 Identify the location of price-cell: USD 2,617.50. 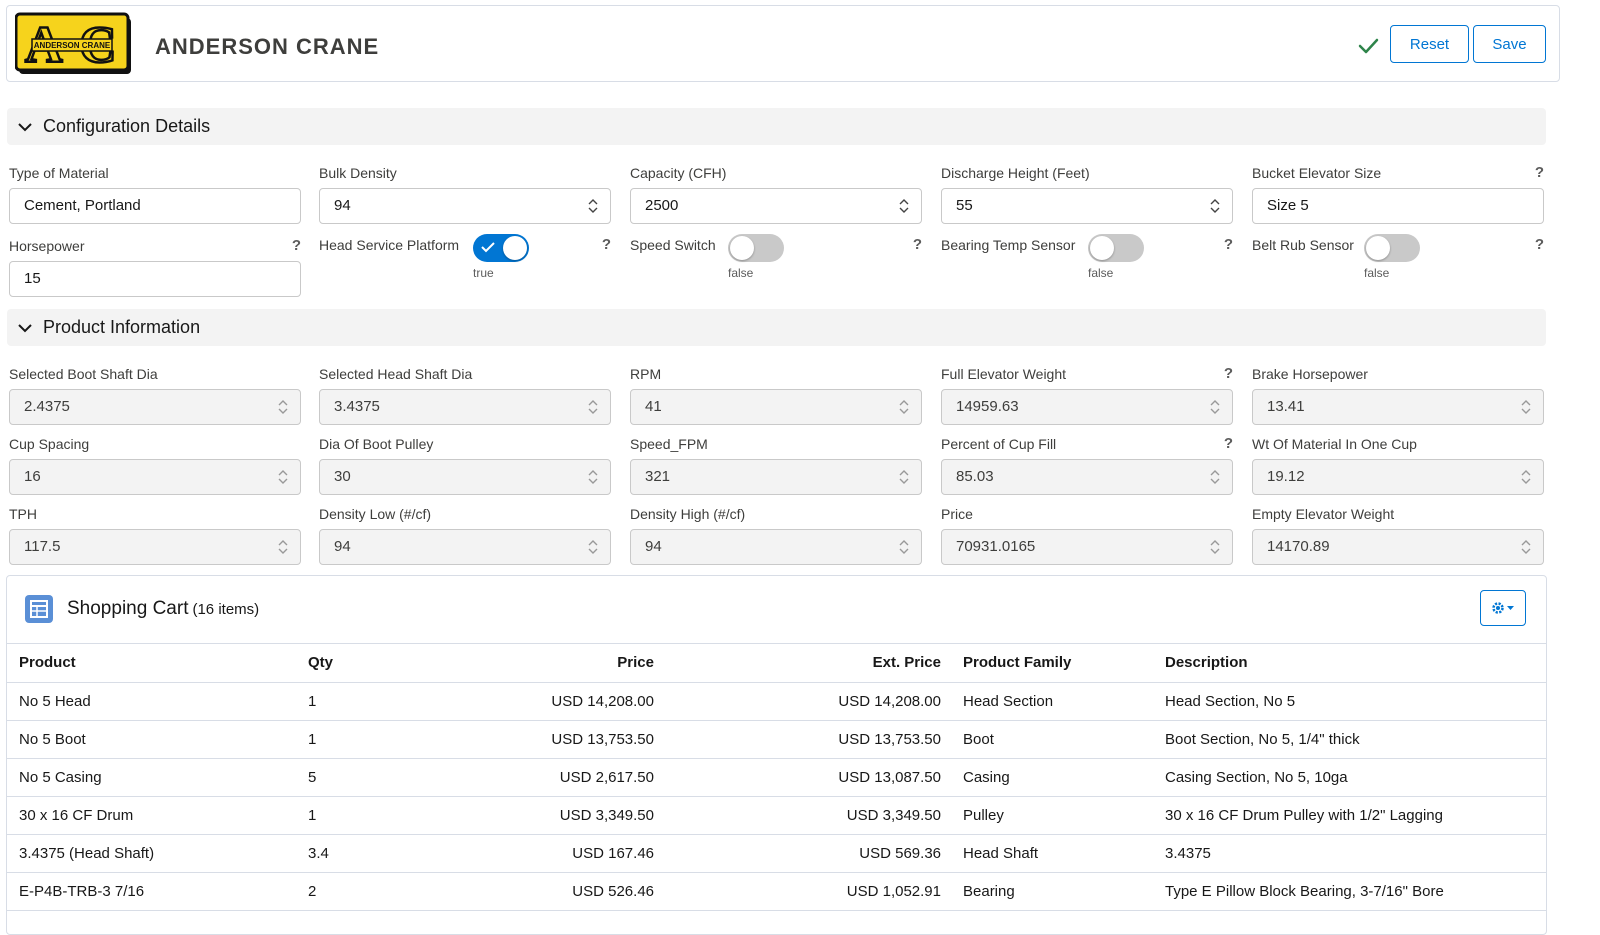
(541, 777).